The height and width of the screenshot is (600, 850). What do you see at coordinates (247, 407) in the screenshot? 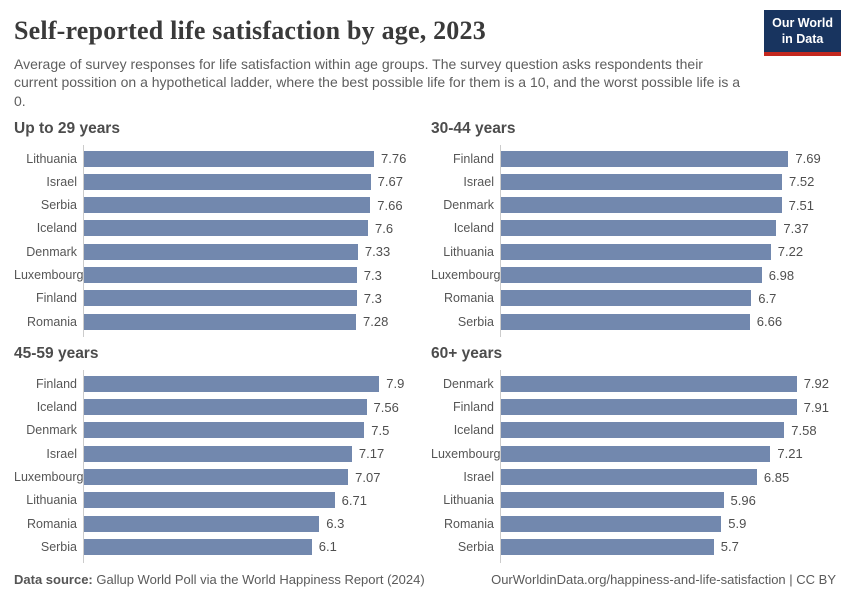
I see `bar-track: 7.56` at bounding box center [247, 407].